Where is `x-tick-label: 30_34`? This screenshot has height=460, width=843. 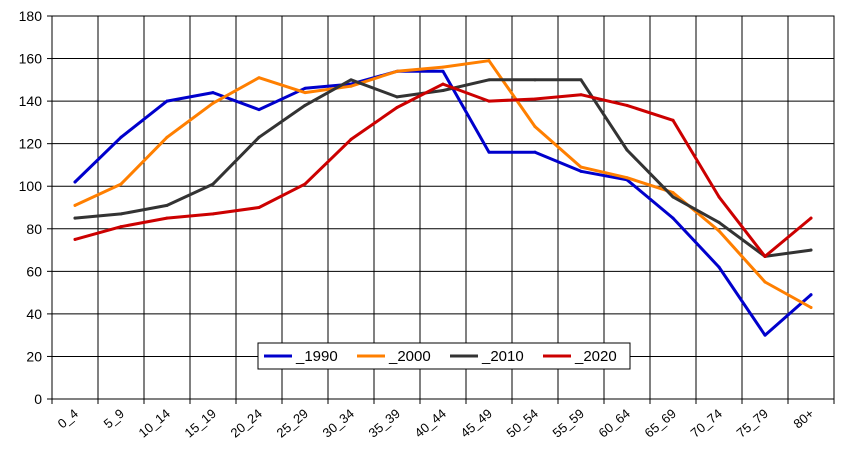 x-tick-label: 30_34 is located at coordinates (338, 423).